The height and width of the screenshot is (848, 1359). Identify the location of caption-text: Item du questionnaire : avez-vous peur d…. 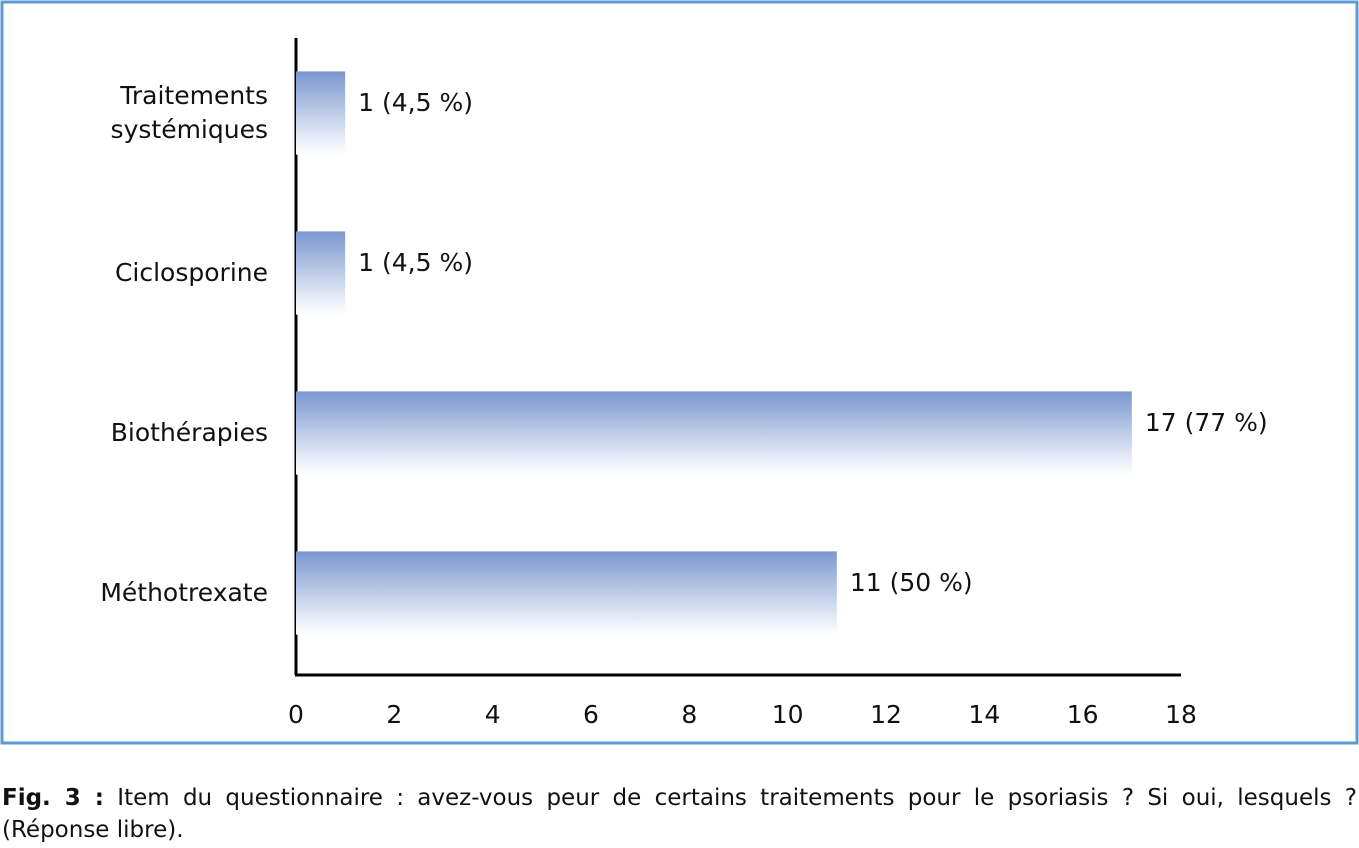
(679, 814).